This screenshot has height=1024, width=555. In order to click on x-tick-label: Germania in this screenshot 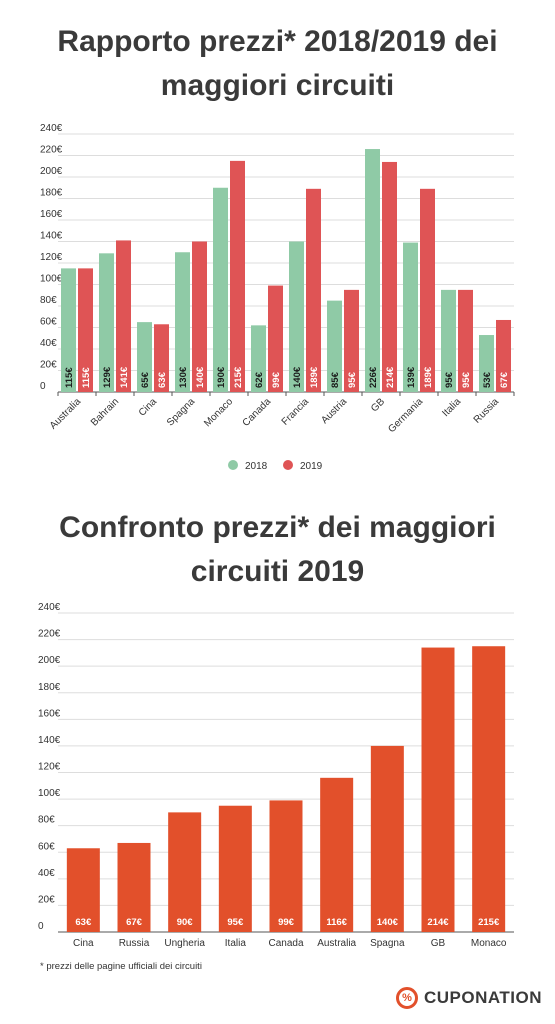, I will do `click(405, 415)`.